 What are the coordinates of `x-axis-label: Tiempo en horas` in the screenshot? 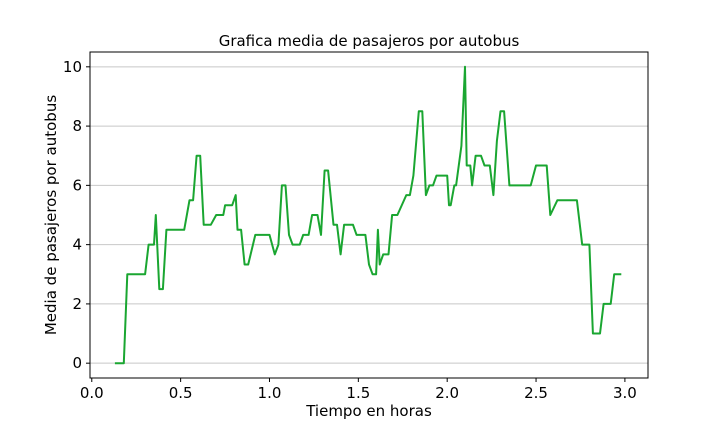 It's located at (368, 411).